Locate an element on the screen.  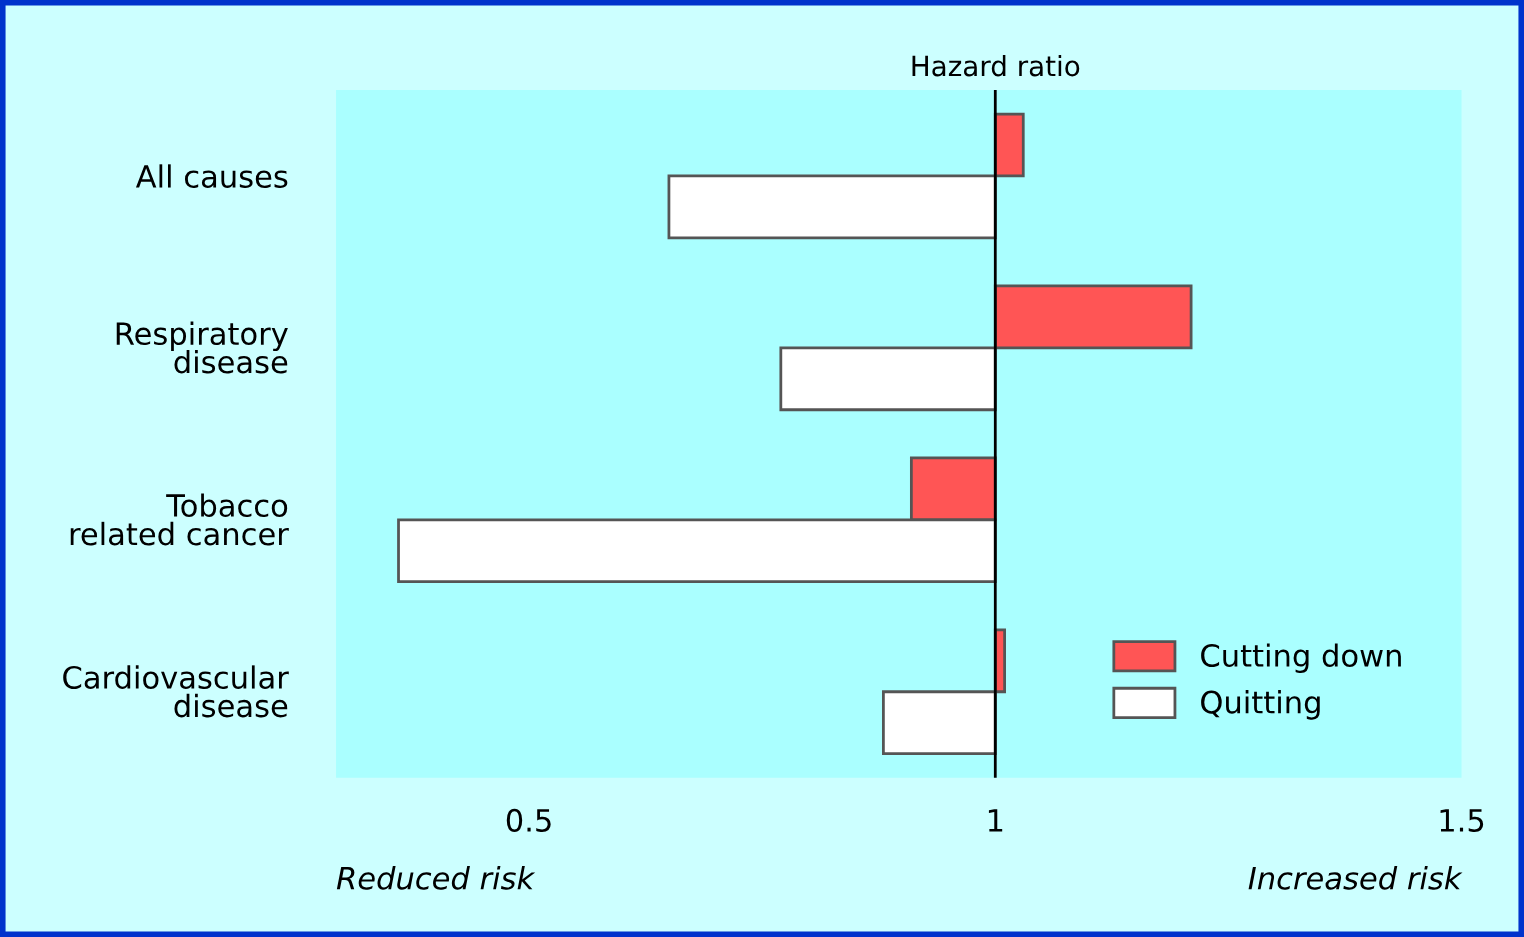
x-tick-label: 1.5 is located at coordinates (1462, 820).